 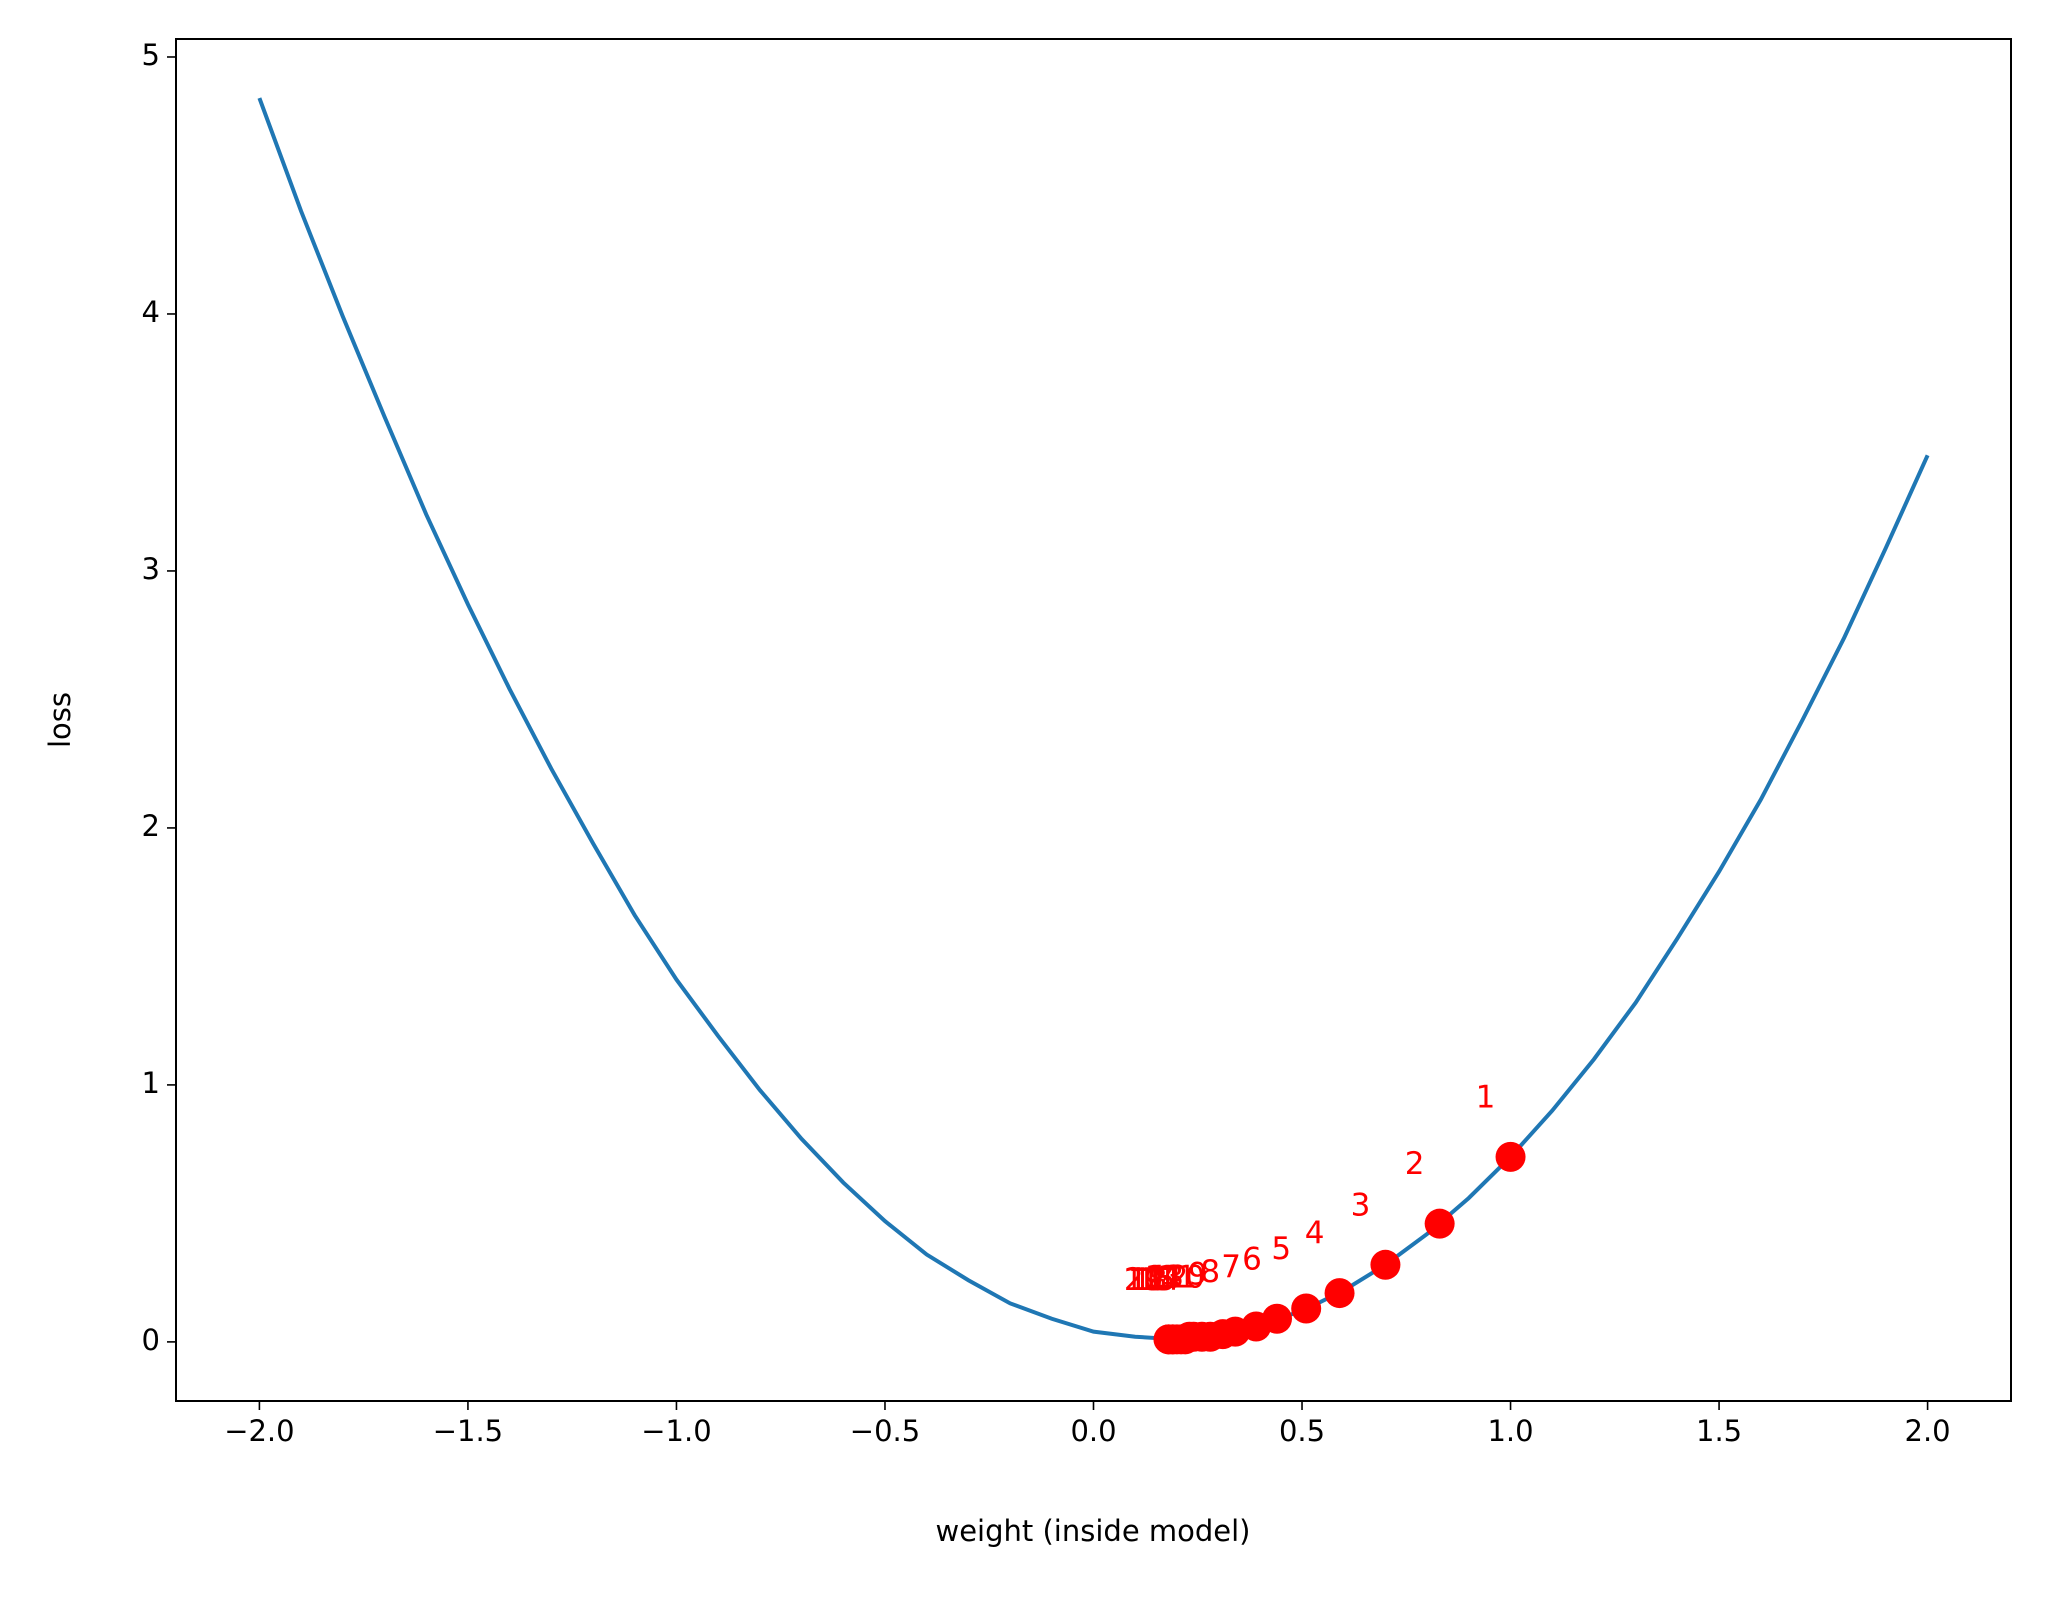 I want to click on step-label: 8, so click(x=1210, y=1272).